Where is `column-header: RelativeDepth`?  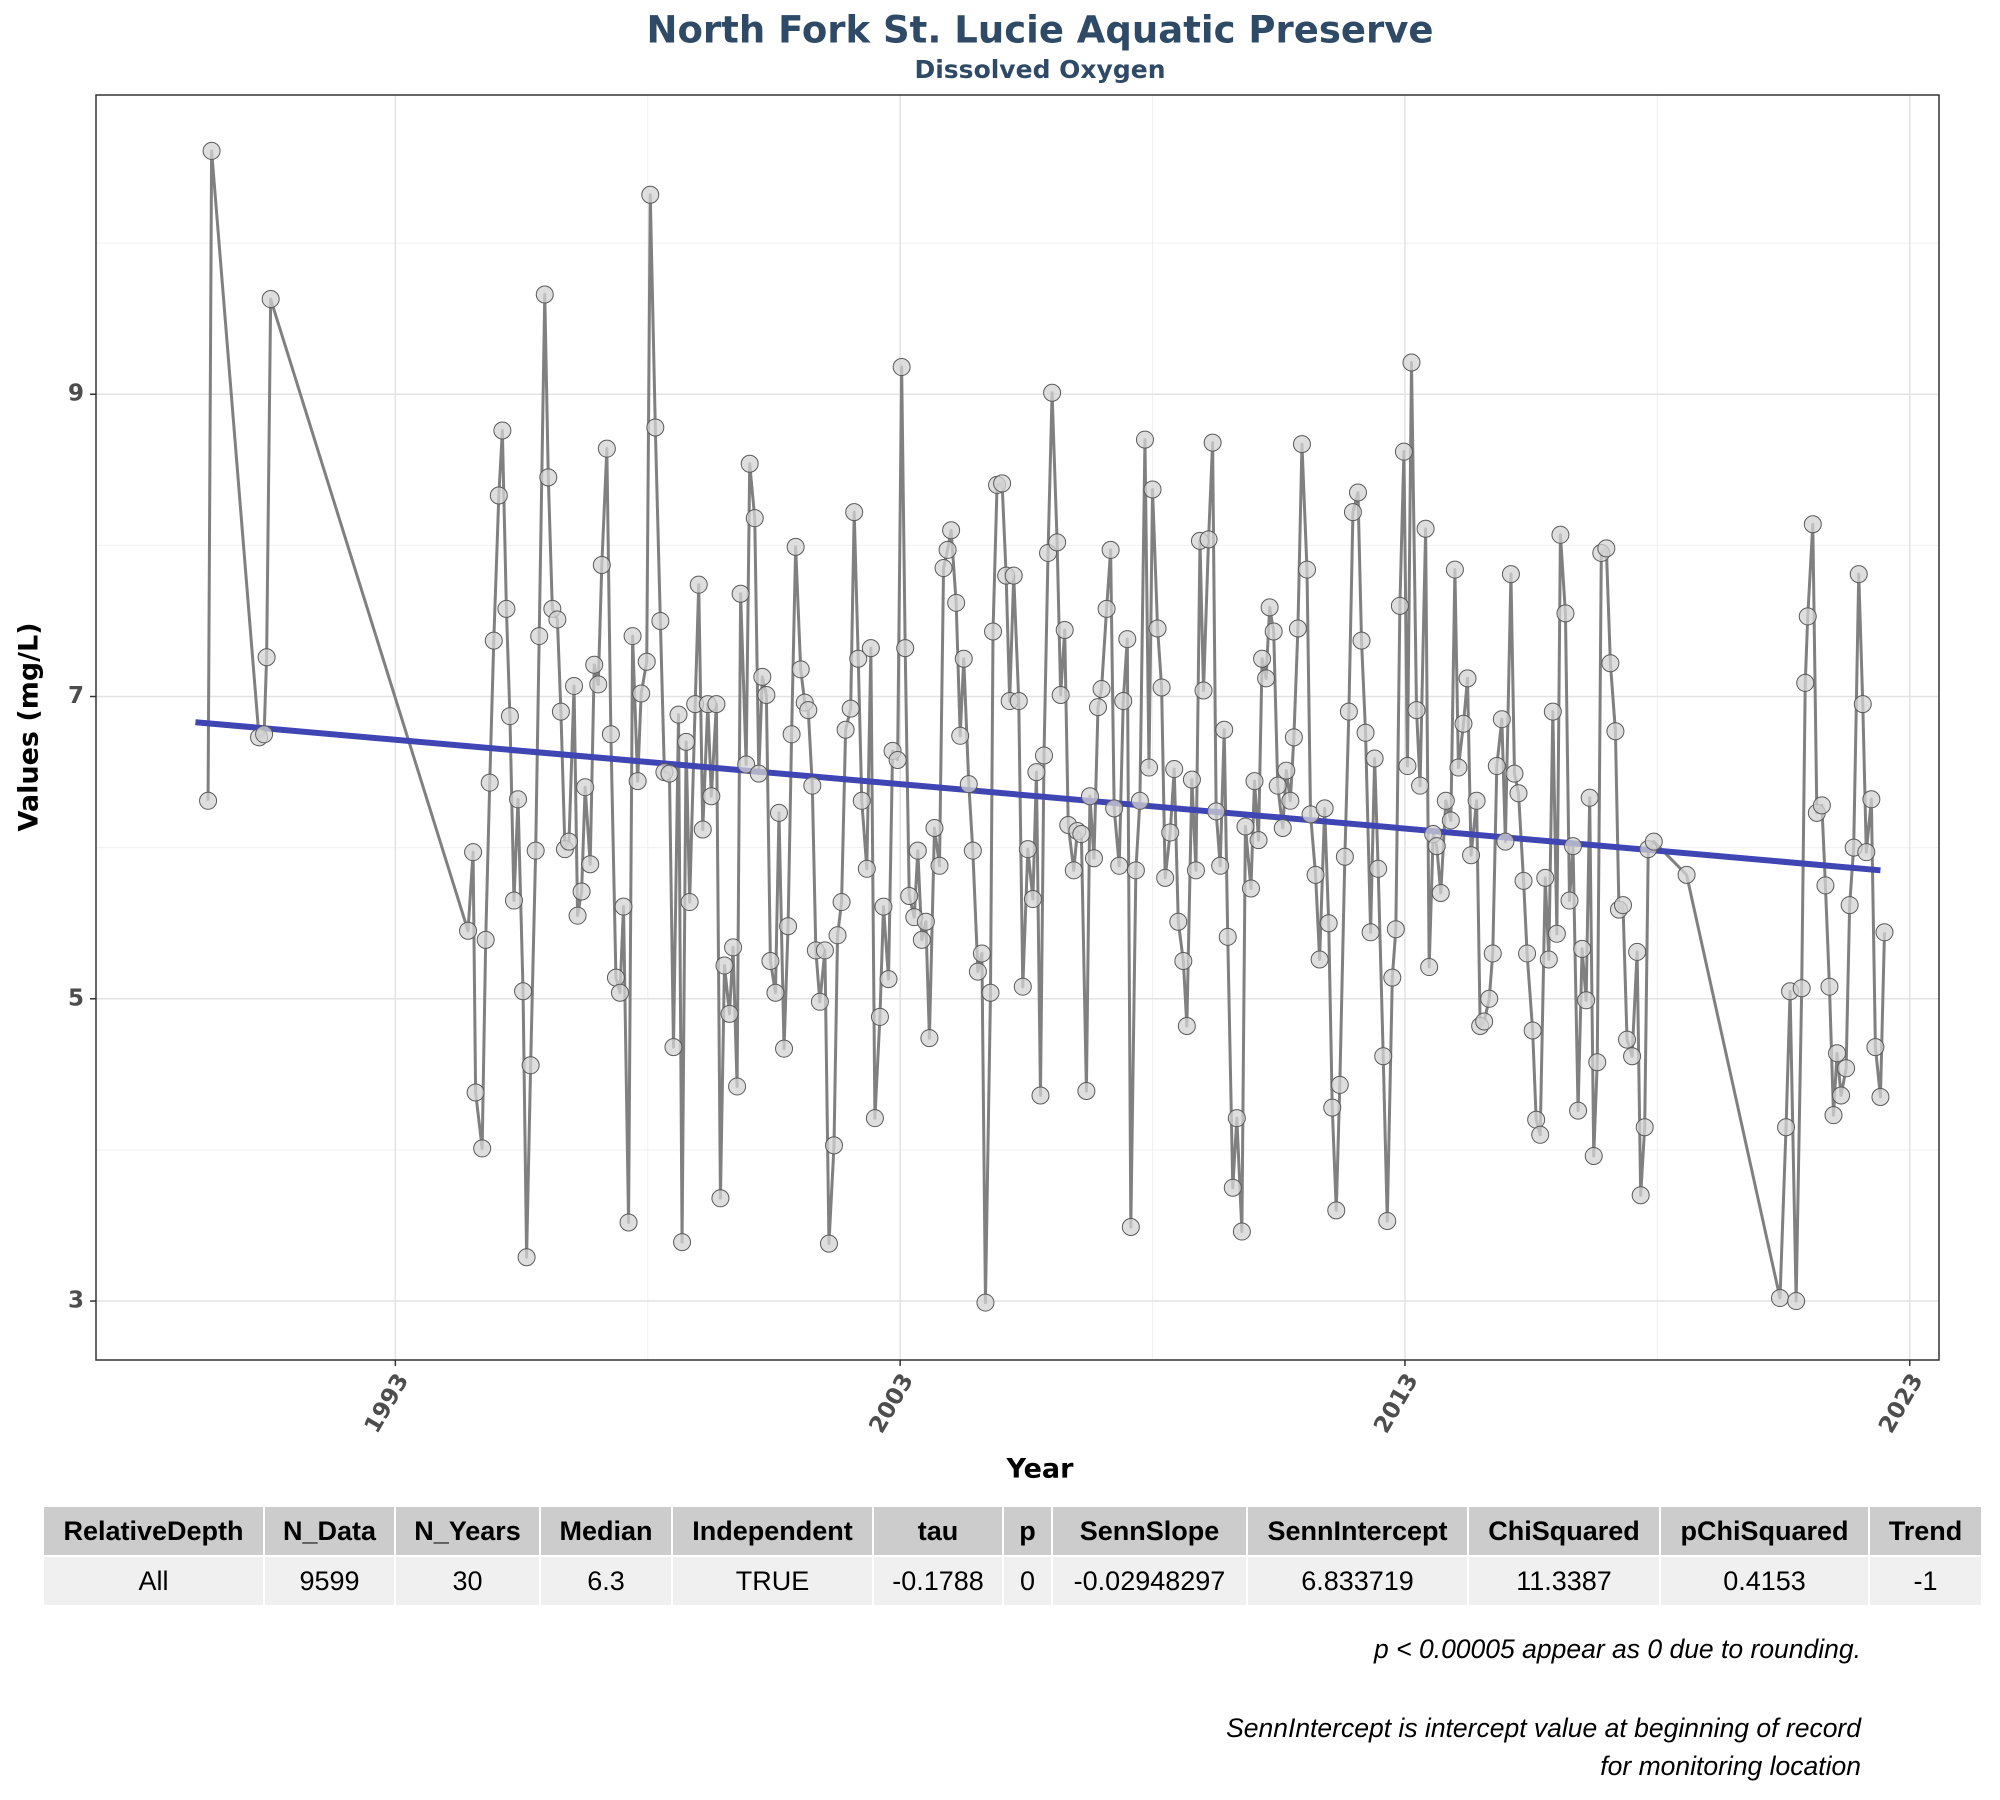 column-header: RelativeDepth is located at coordinates (153, 1531).